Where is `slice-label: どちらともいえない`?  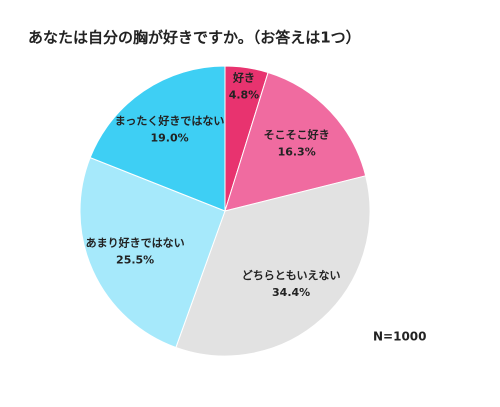
slice-label: どちらともいえない is located at coordinates (291, 275).